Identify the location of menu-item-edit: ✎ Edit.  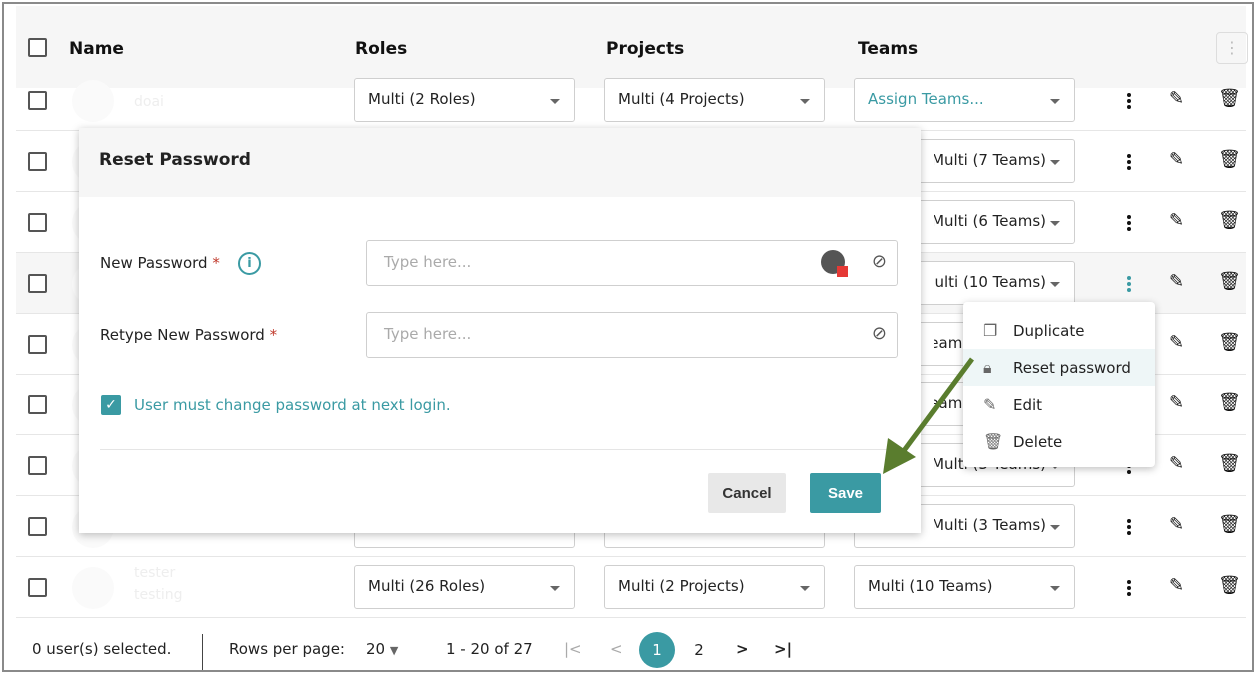
(1059, 404).